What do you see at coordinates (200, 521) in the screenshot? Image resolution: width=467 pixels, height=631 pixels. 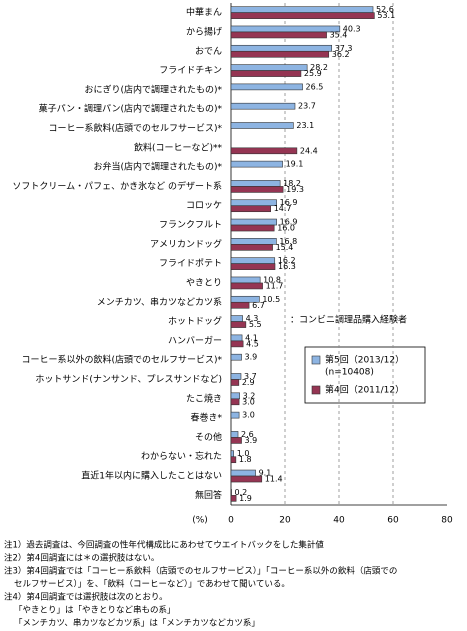 I see `x-axis-label: (%)` at bounding box center [200, 521].